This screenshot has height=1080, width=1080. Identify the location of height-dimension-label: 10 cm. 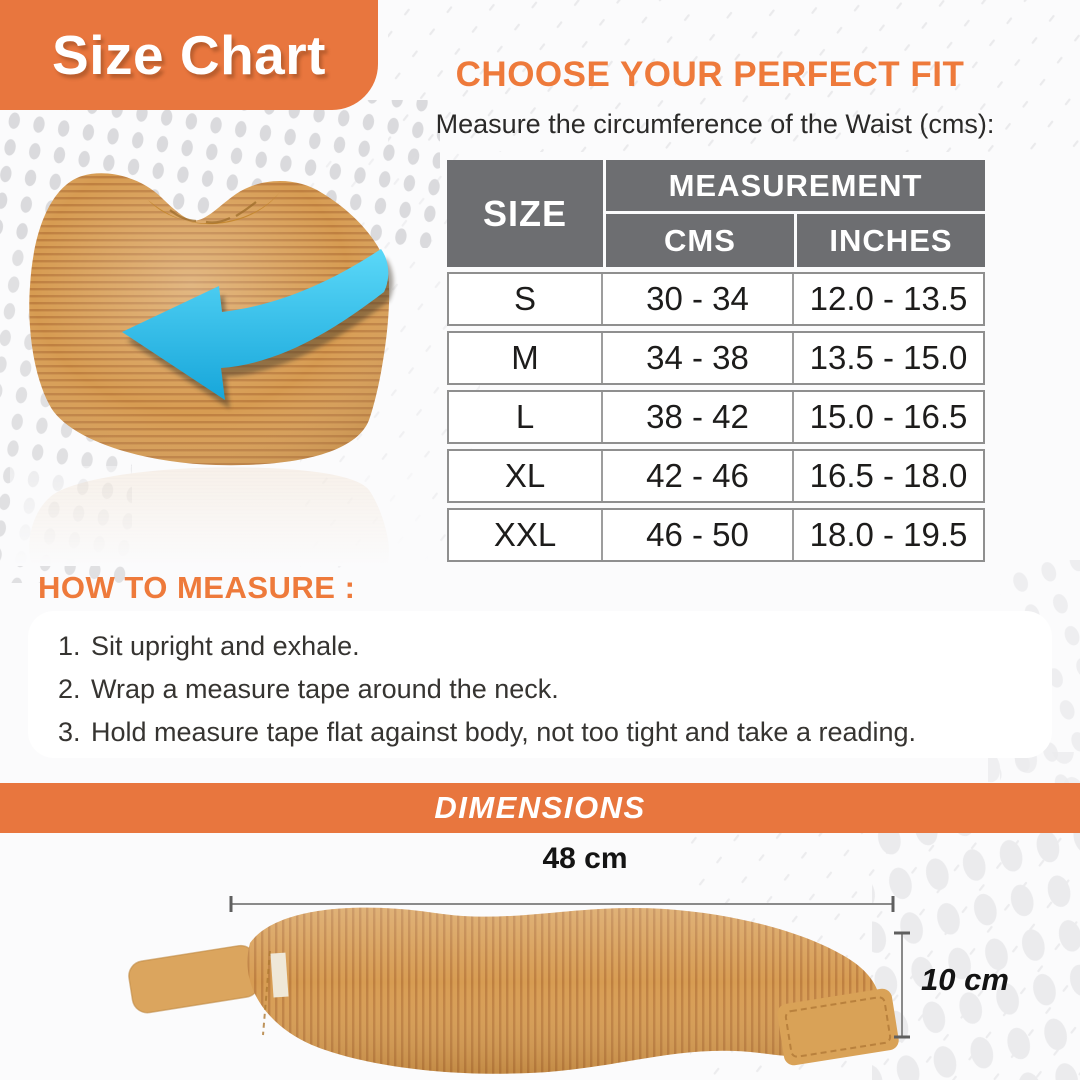
(965, 979).